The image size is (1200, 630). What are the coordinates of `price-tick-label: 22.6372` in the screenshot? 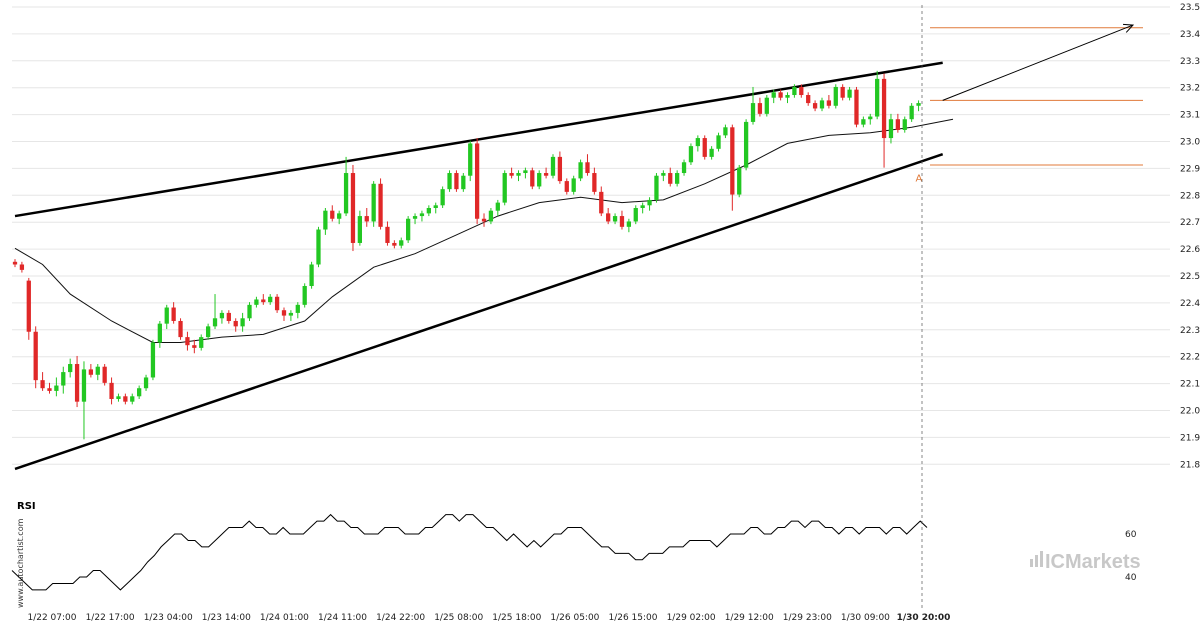 It's located at (1190, 250).